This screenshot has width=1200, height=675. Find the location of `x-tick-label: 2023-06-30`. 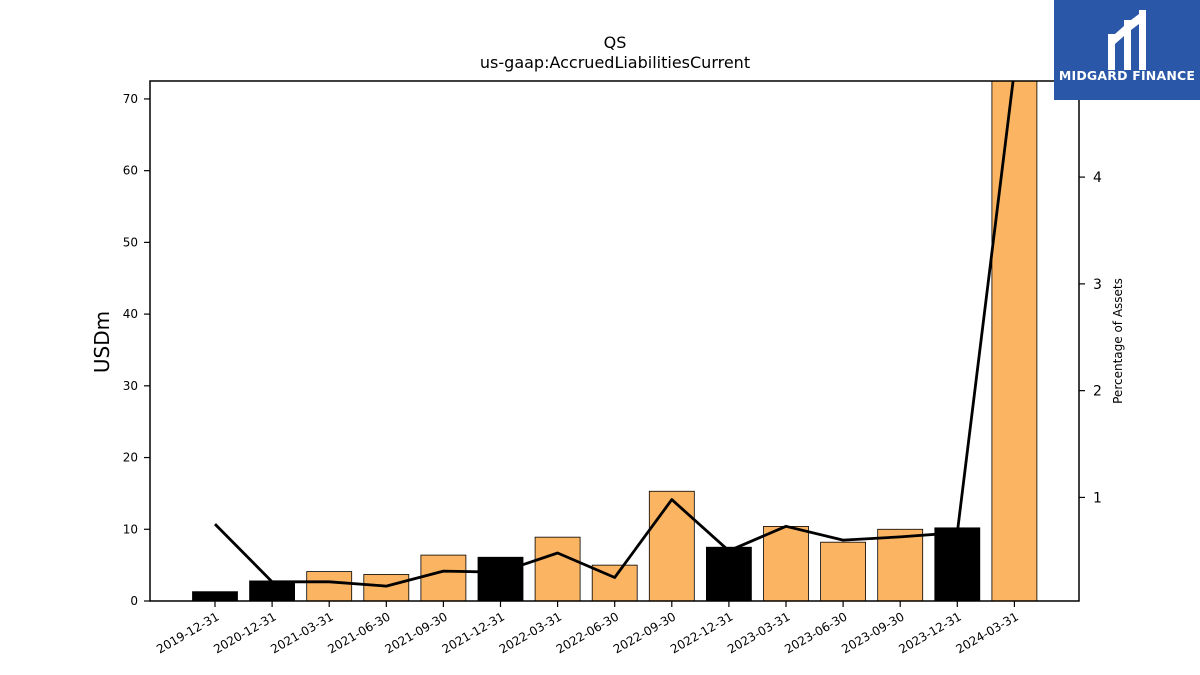

x-tick-label: 2023-06-30 is located at coordinates (815, 632).